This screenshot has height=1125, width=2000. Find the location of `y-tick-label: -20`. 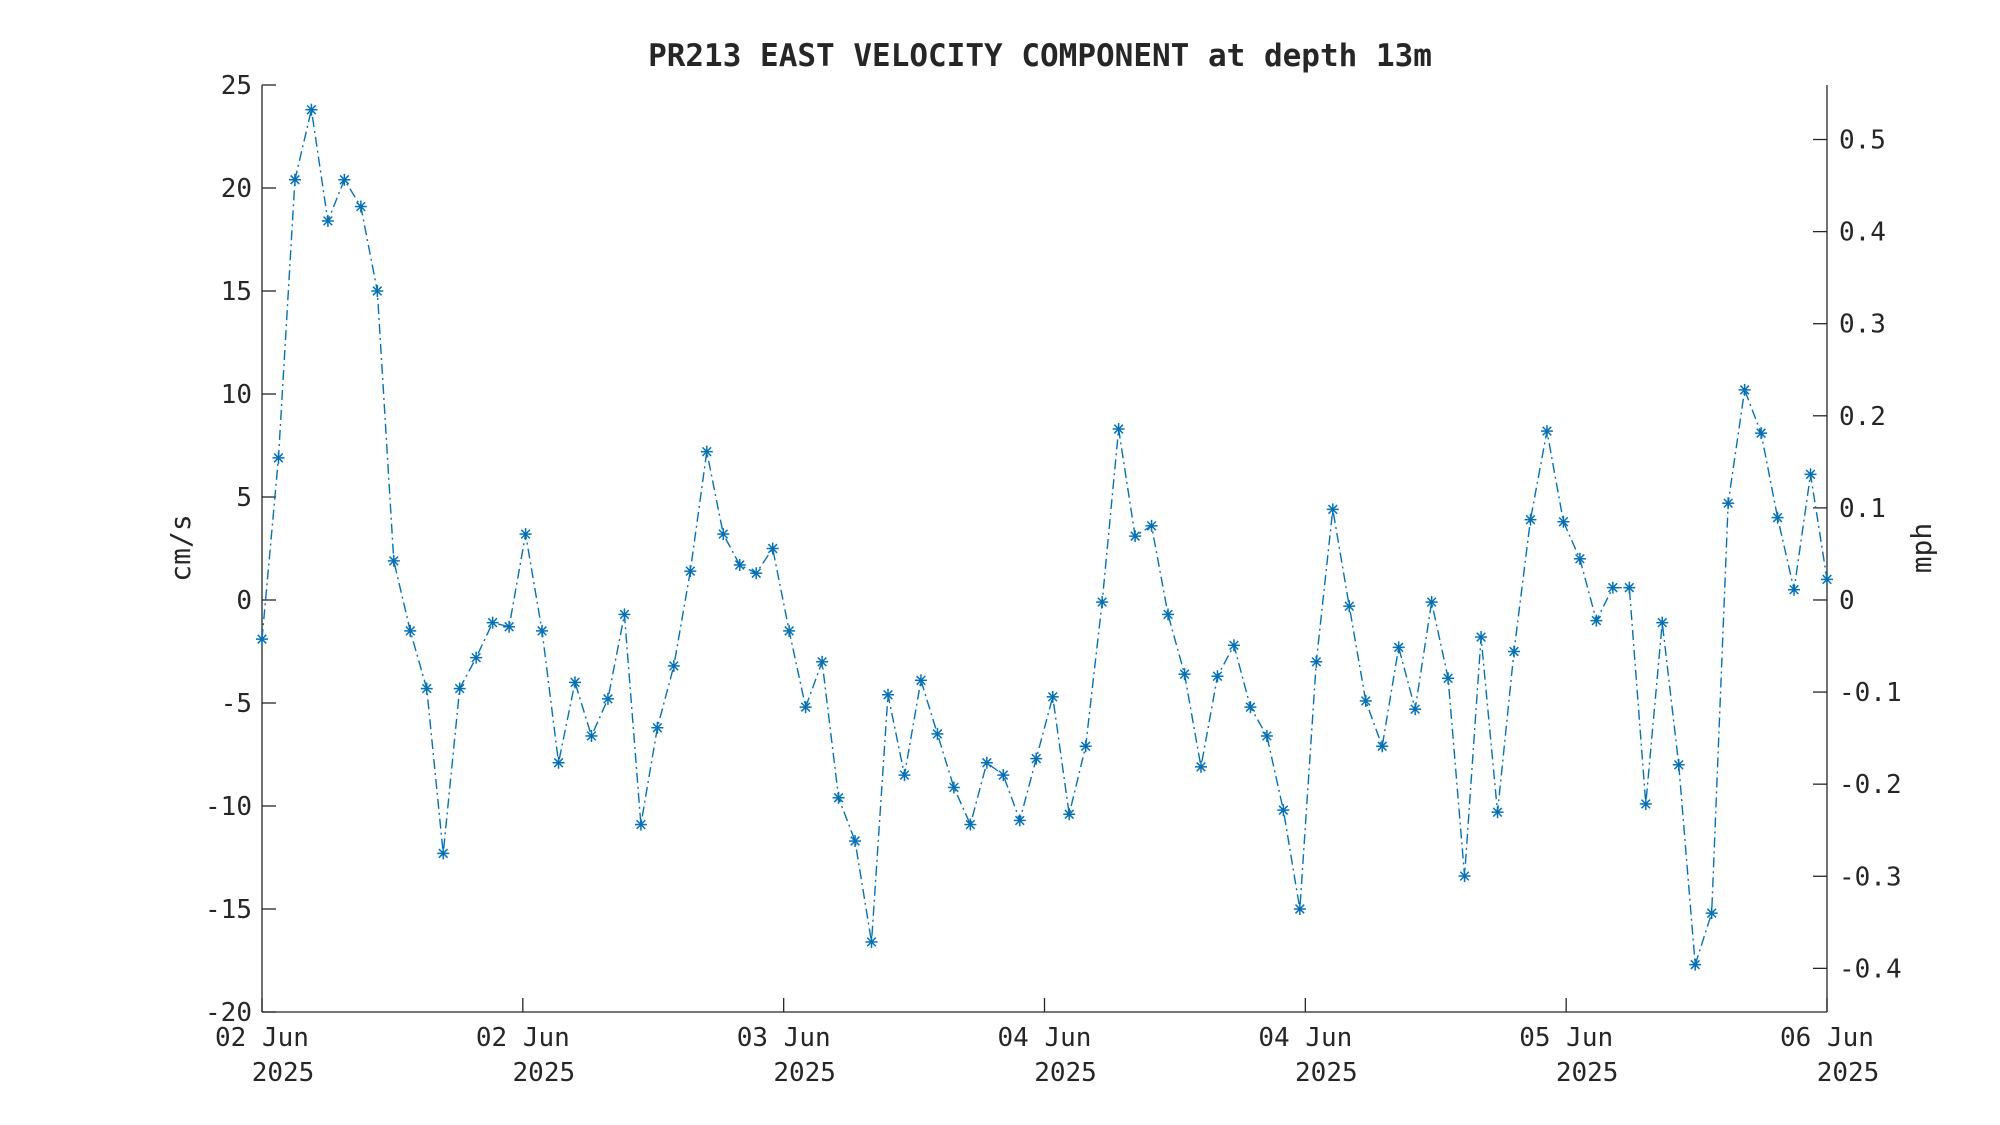

y-tick-label: -20 is located at coordinates (228, 1013).